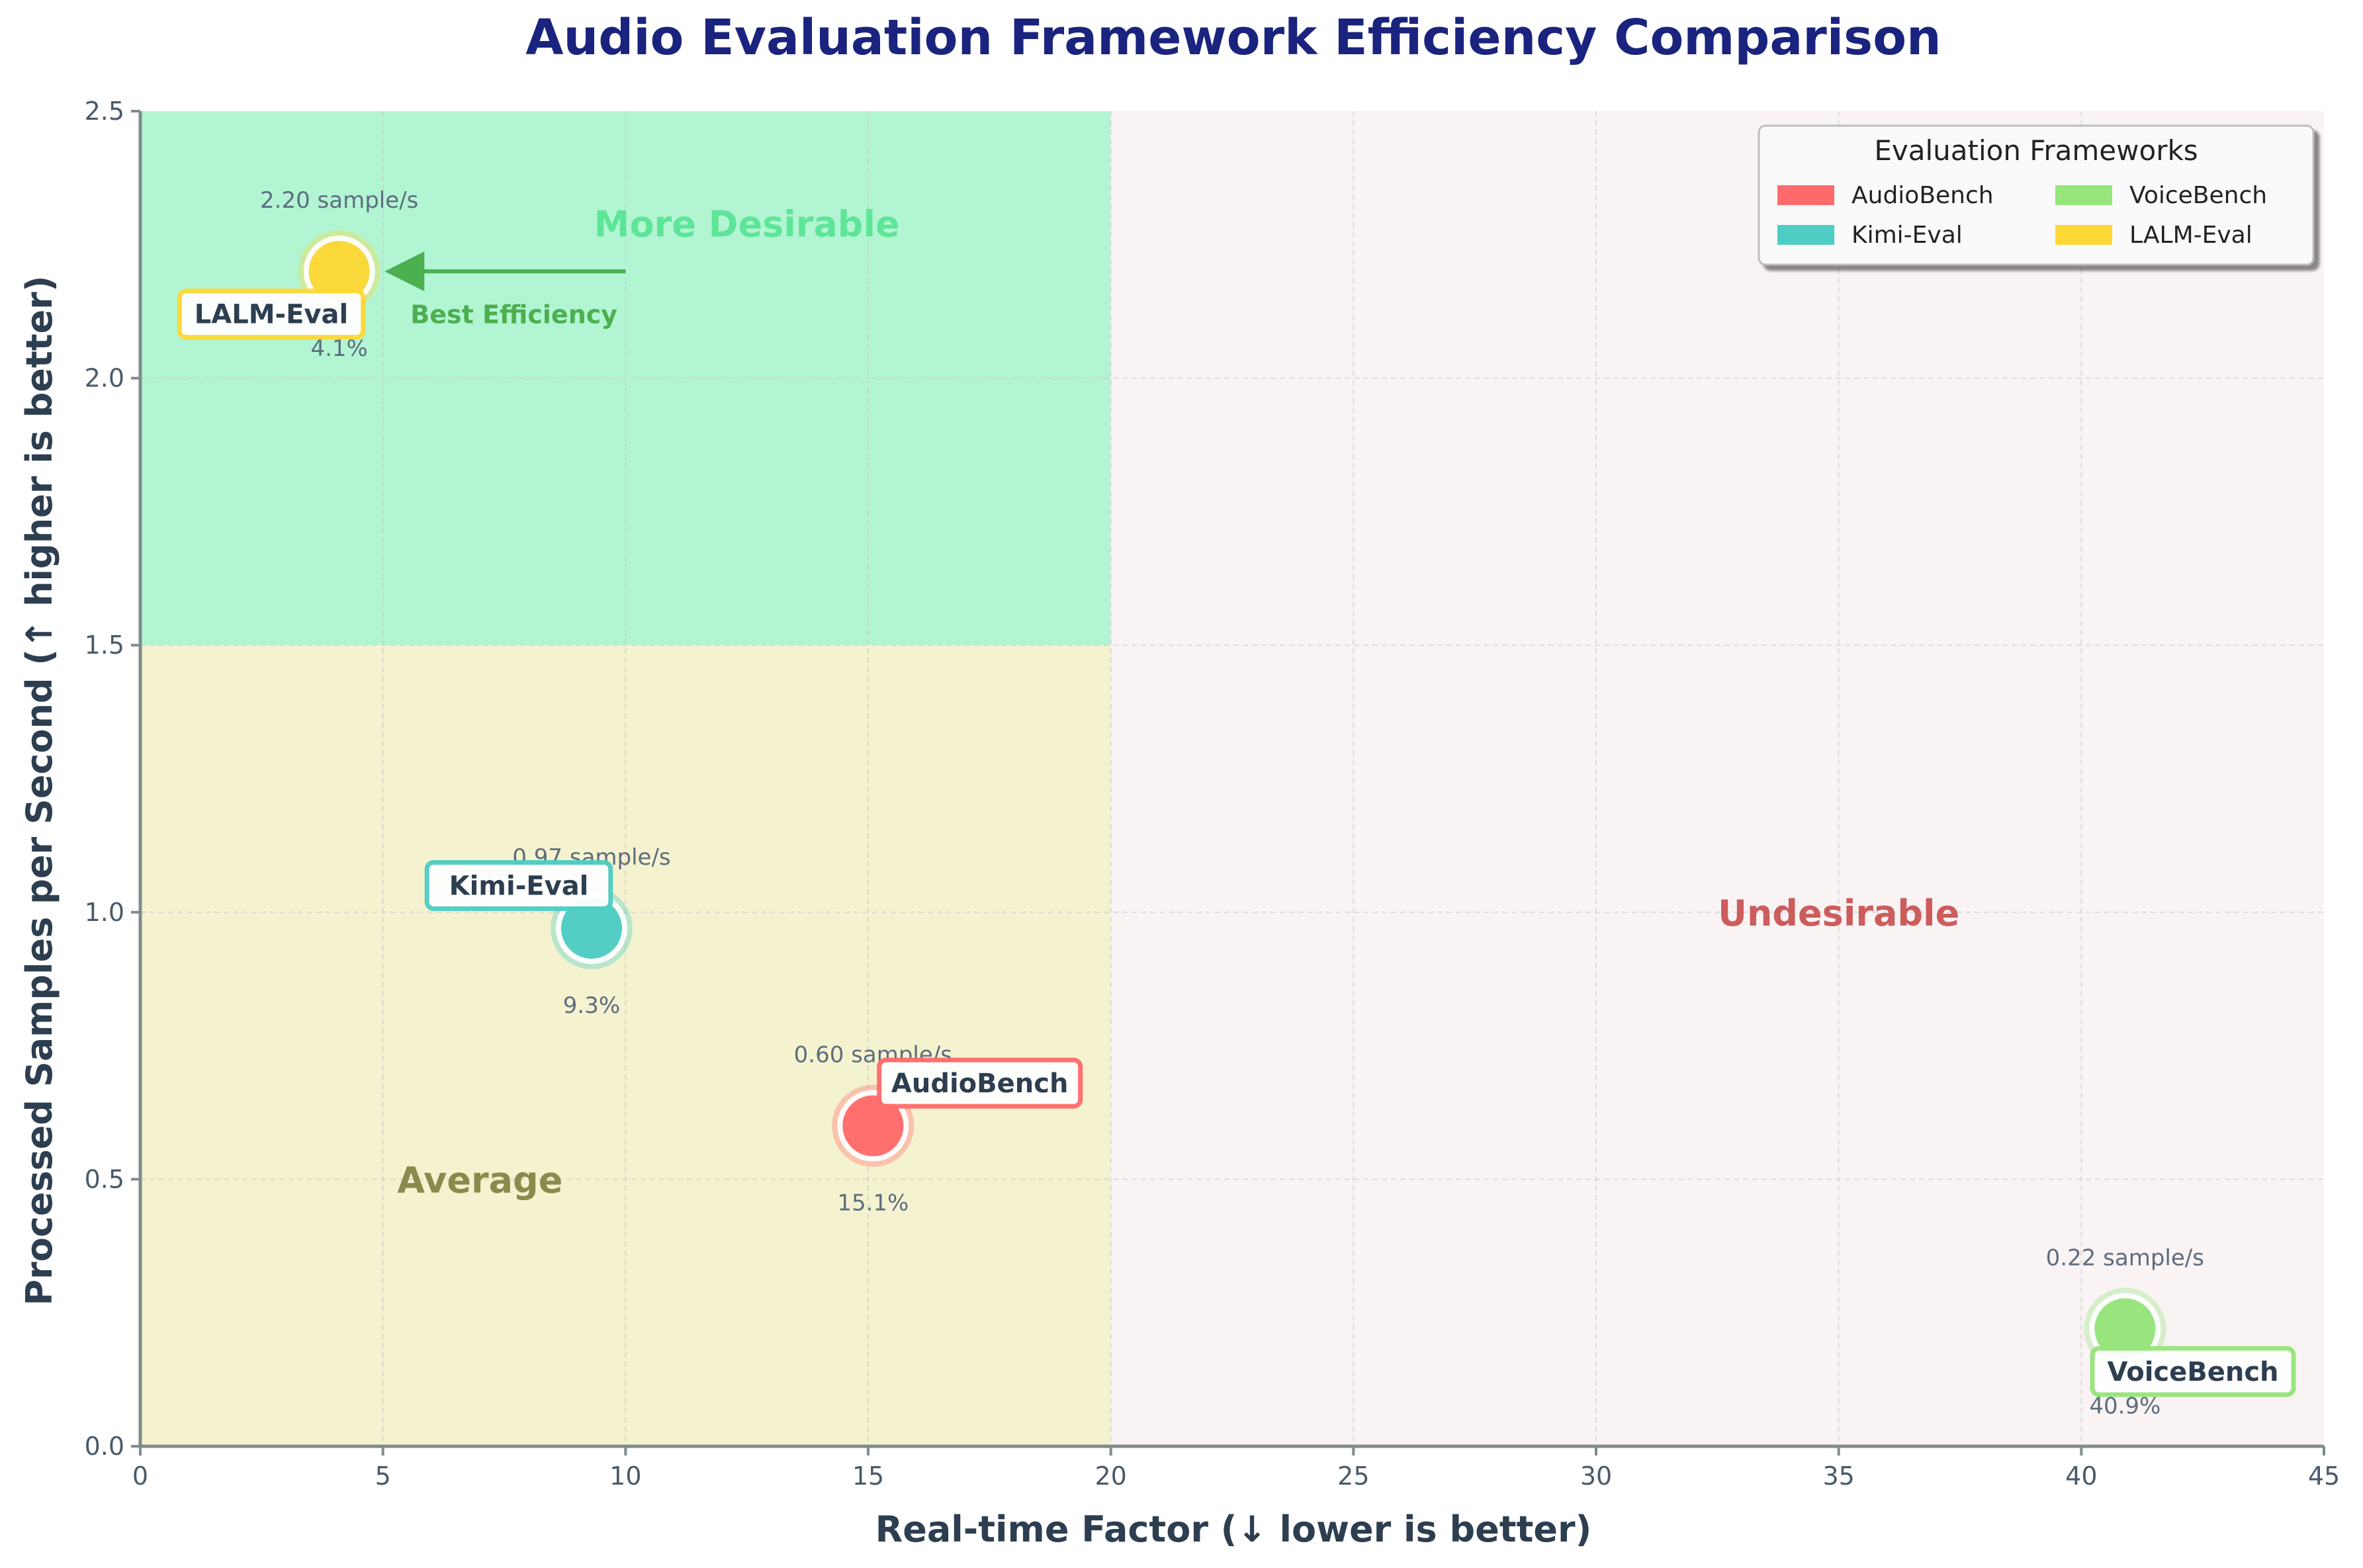 This screenshot has height=1568, width=2363. I want to click on legend-entry: LALM-Eval, so click(2190, 236).